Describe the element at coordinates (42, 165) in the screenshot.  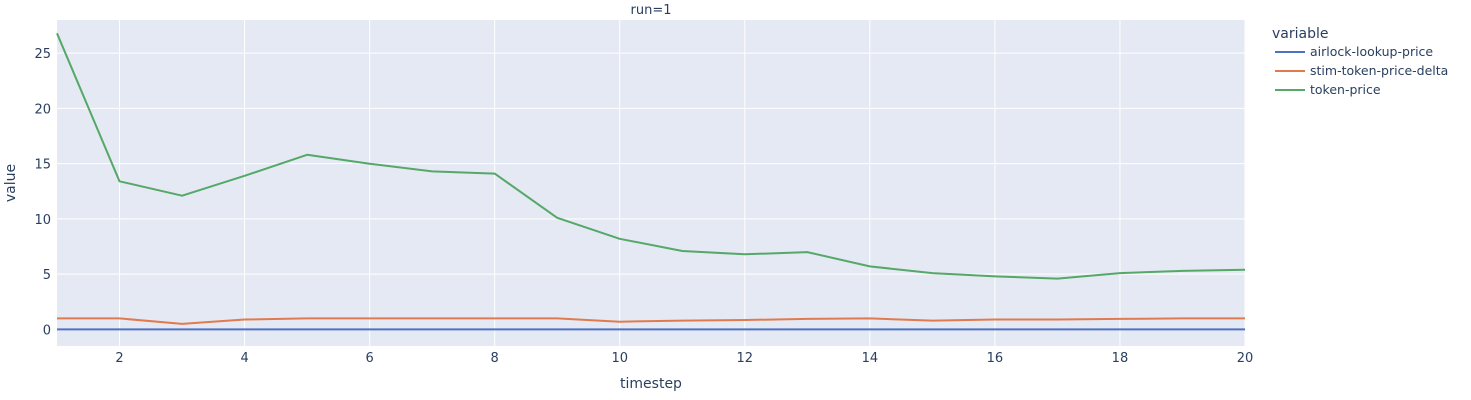
I see `y-tick-label: 15` at that location.